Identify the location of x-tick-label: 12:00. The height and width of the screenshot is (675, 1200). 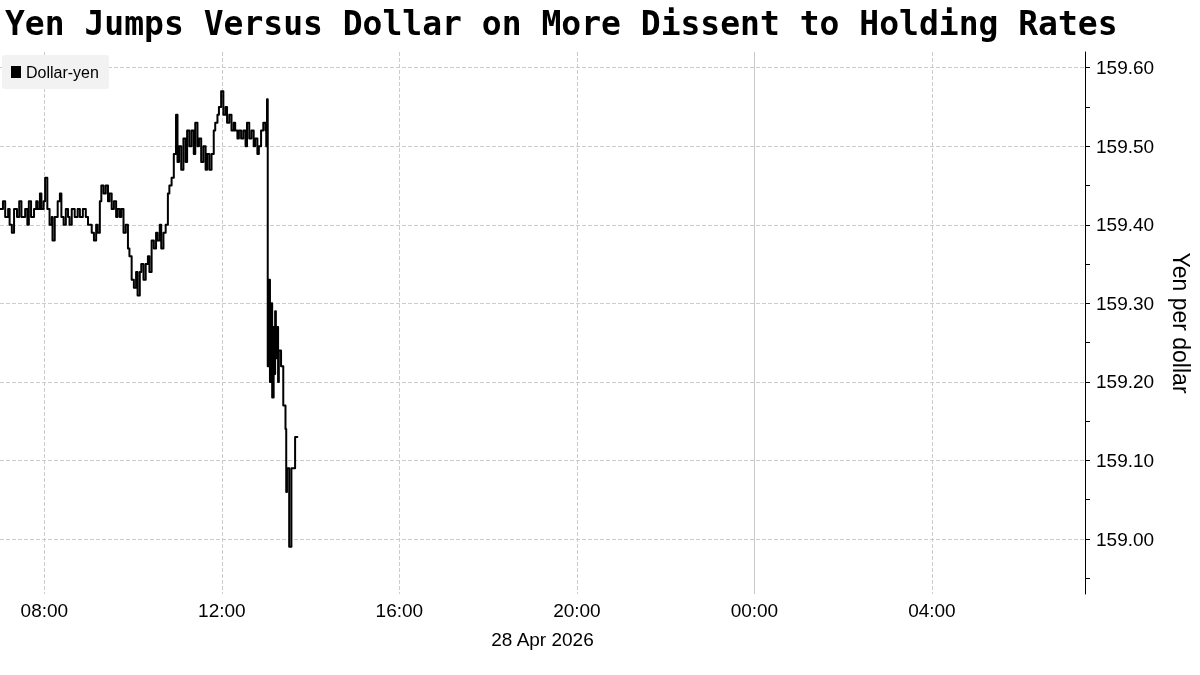
(222, 610).